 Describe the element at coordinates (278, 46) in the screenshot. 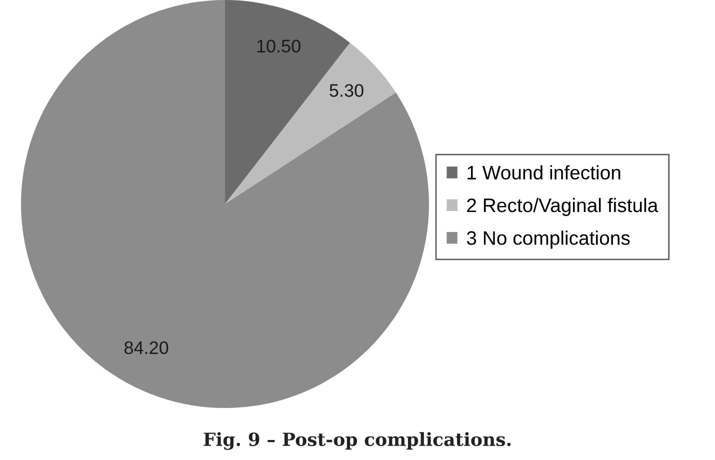

I see `data-label: 10.50` at that location.